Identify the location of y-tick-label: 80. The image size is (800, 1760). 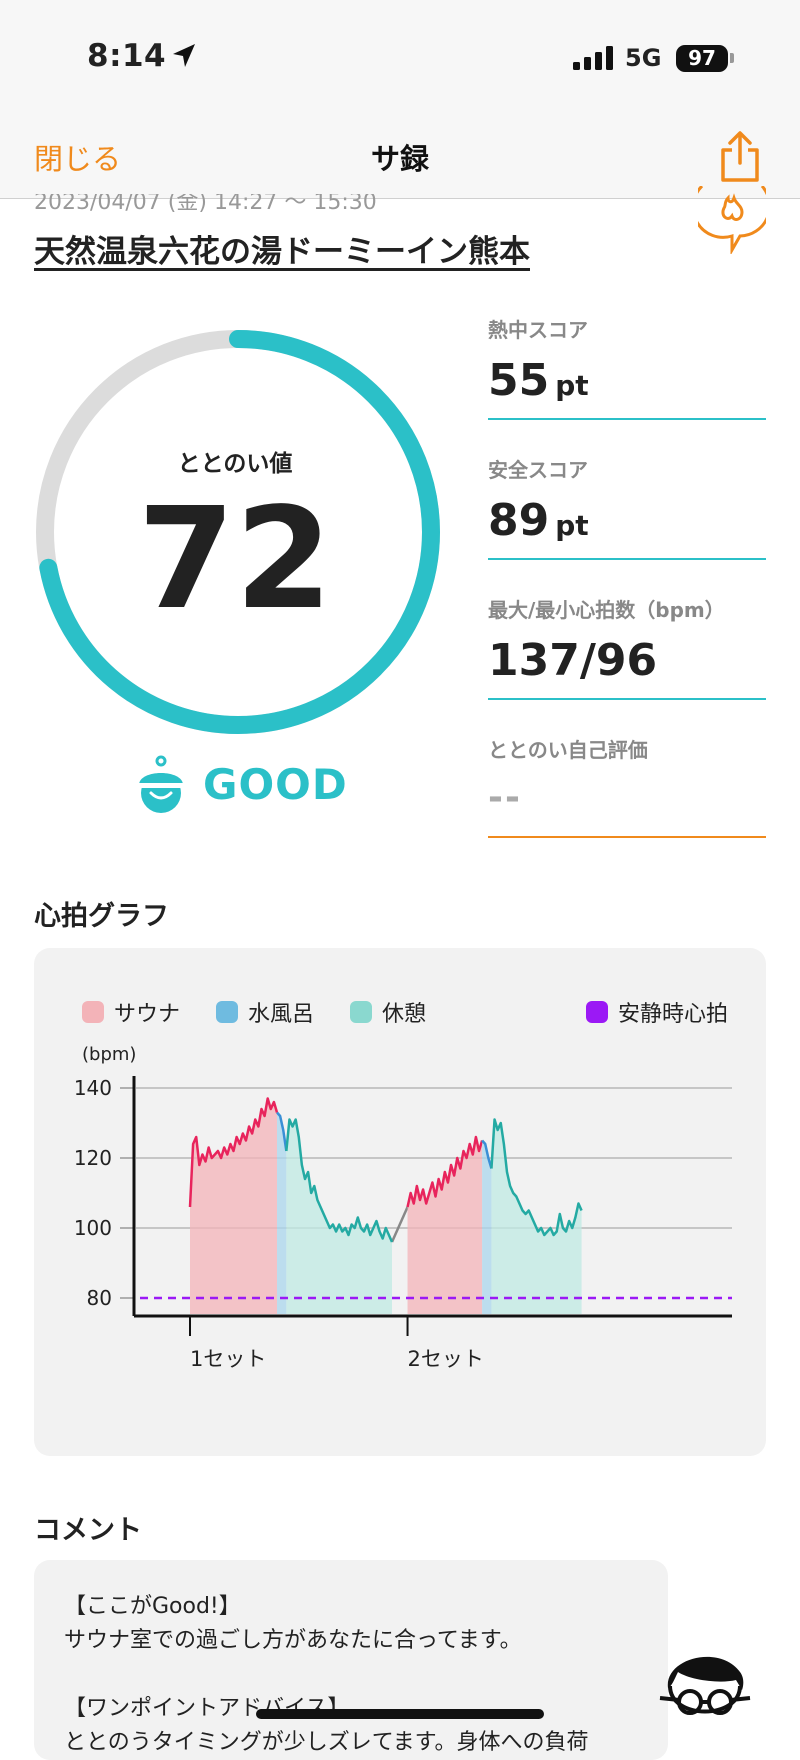
(99, 1298).